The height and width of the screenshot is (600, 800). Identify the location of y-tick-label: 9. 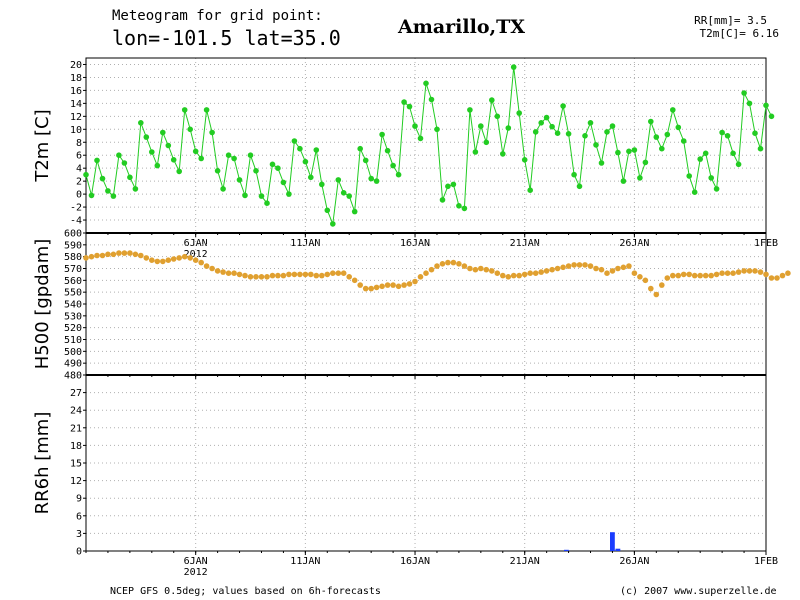
(79, 499).